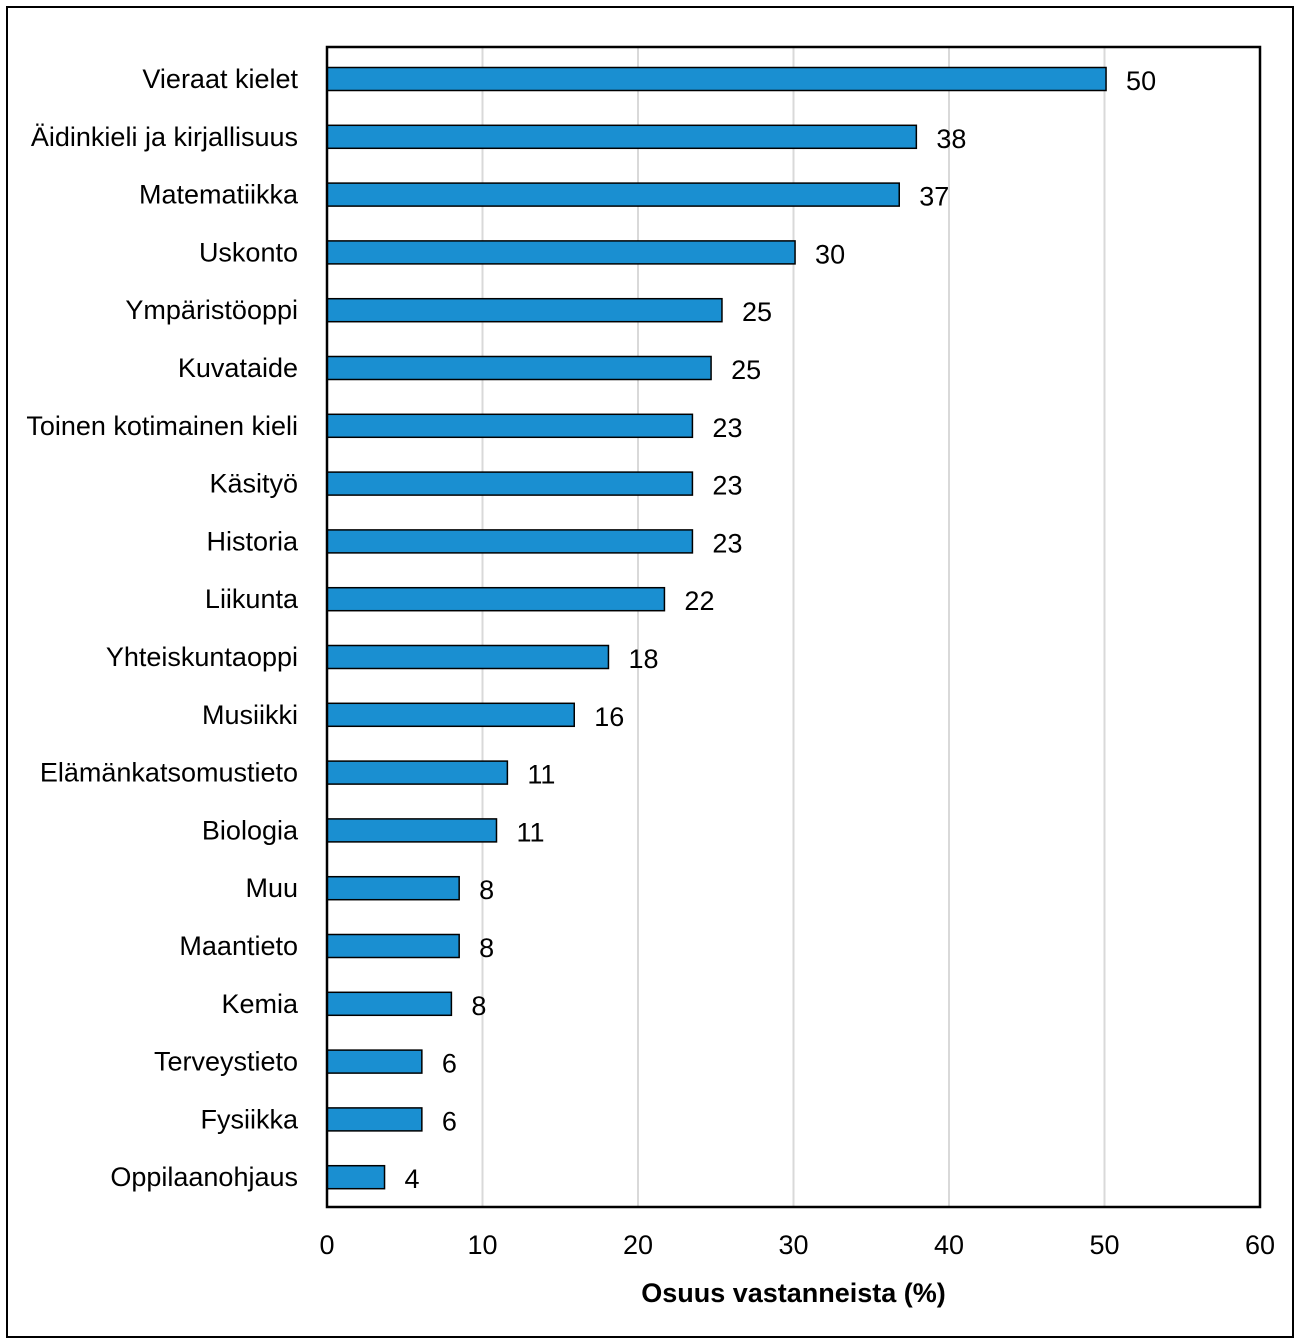  What do you see at coordinates (1141, 81) in the screenshot?
I see `data-label: 50` at bounding box center [1141, 81].